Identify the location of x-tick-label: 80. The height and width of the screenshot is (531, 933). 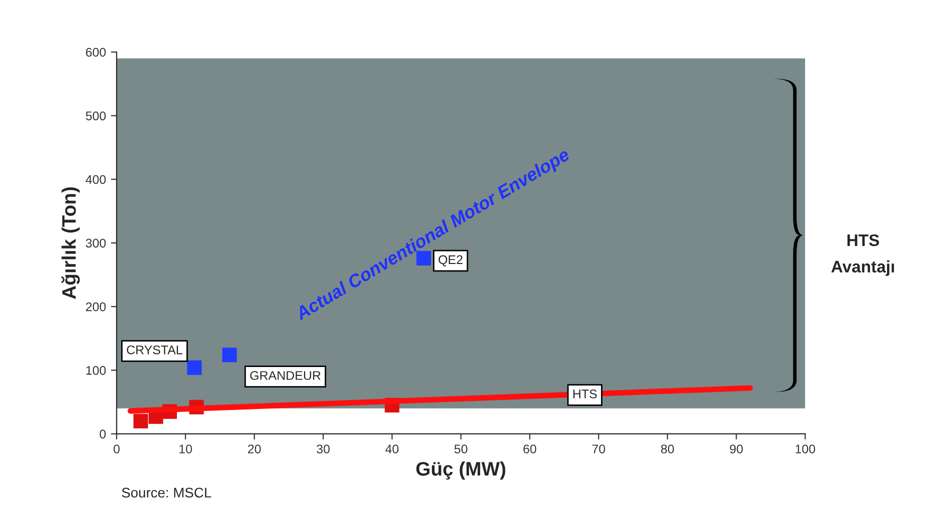
(667, 449).